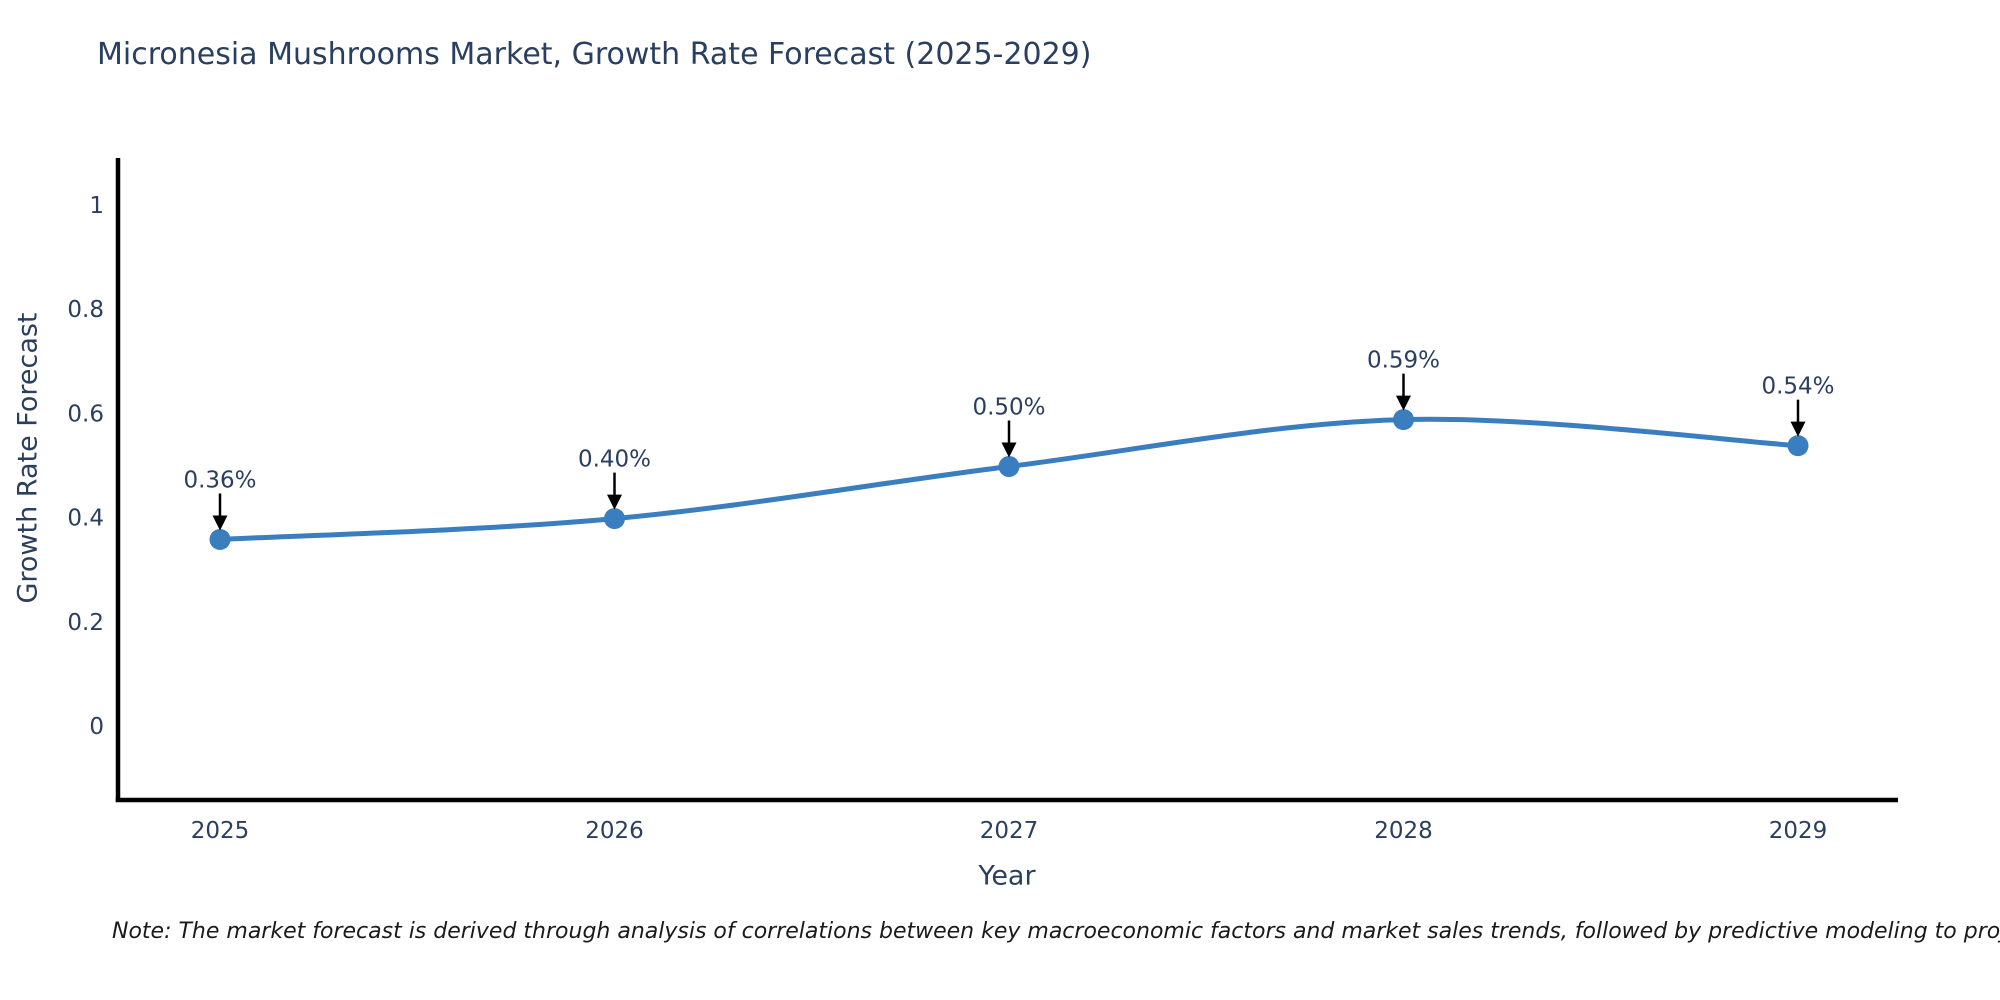 This screenshot has width=2000, height=1000. I want to click on y-tick-label: 0.8, so click(85, 310).